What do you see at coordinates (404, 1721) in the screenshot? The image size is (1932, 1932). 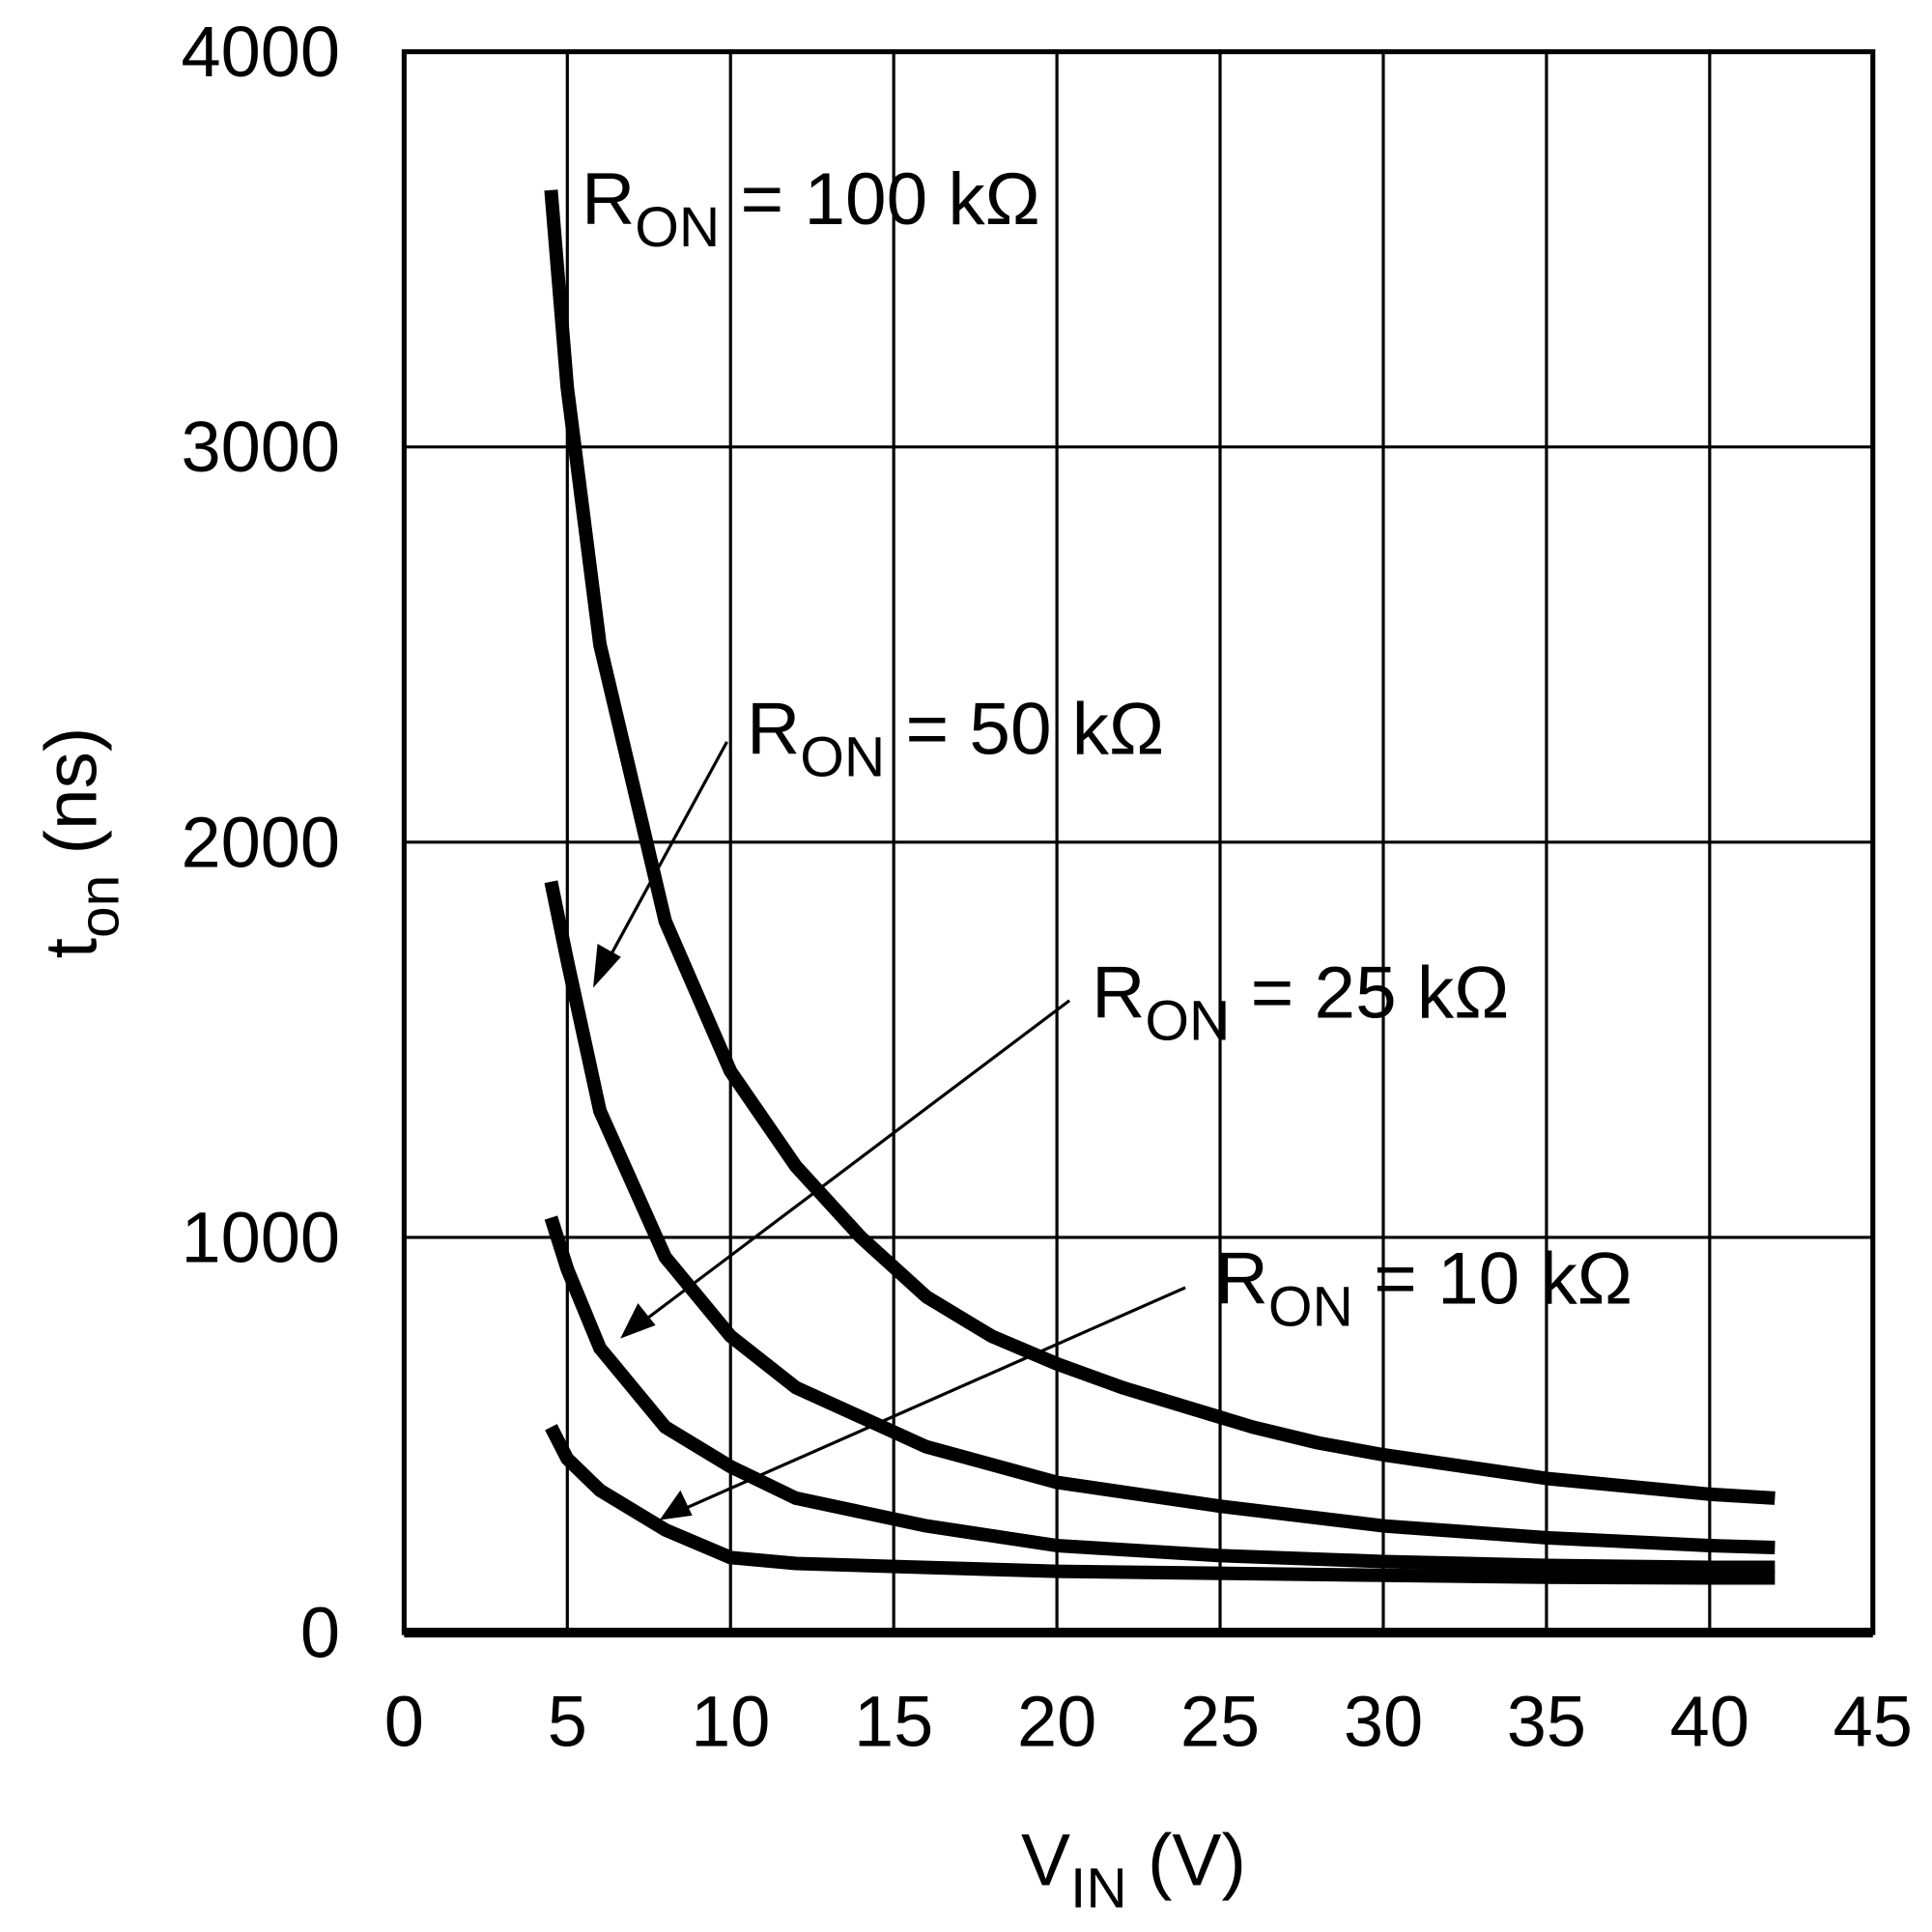 I see `x-tick-label: 0` at bounding box center [404, 1721].